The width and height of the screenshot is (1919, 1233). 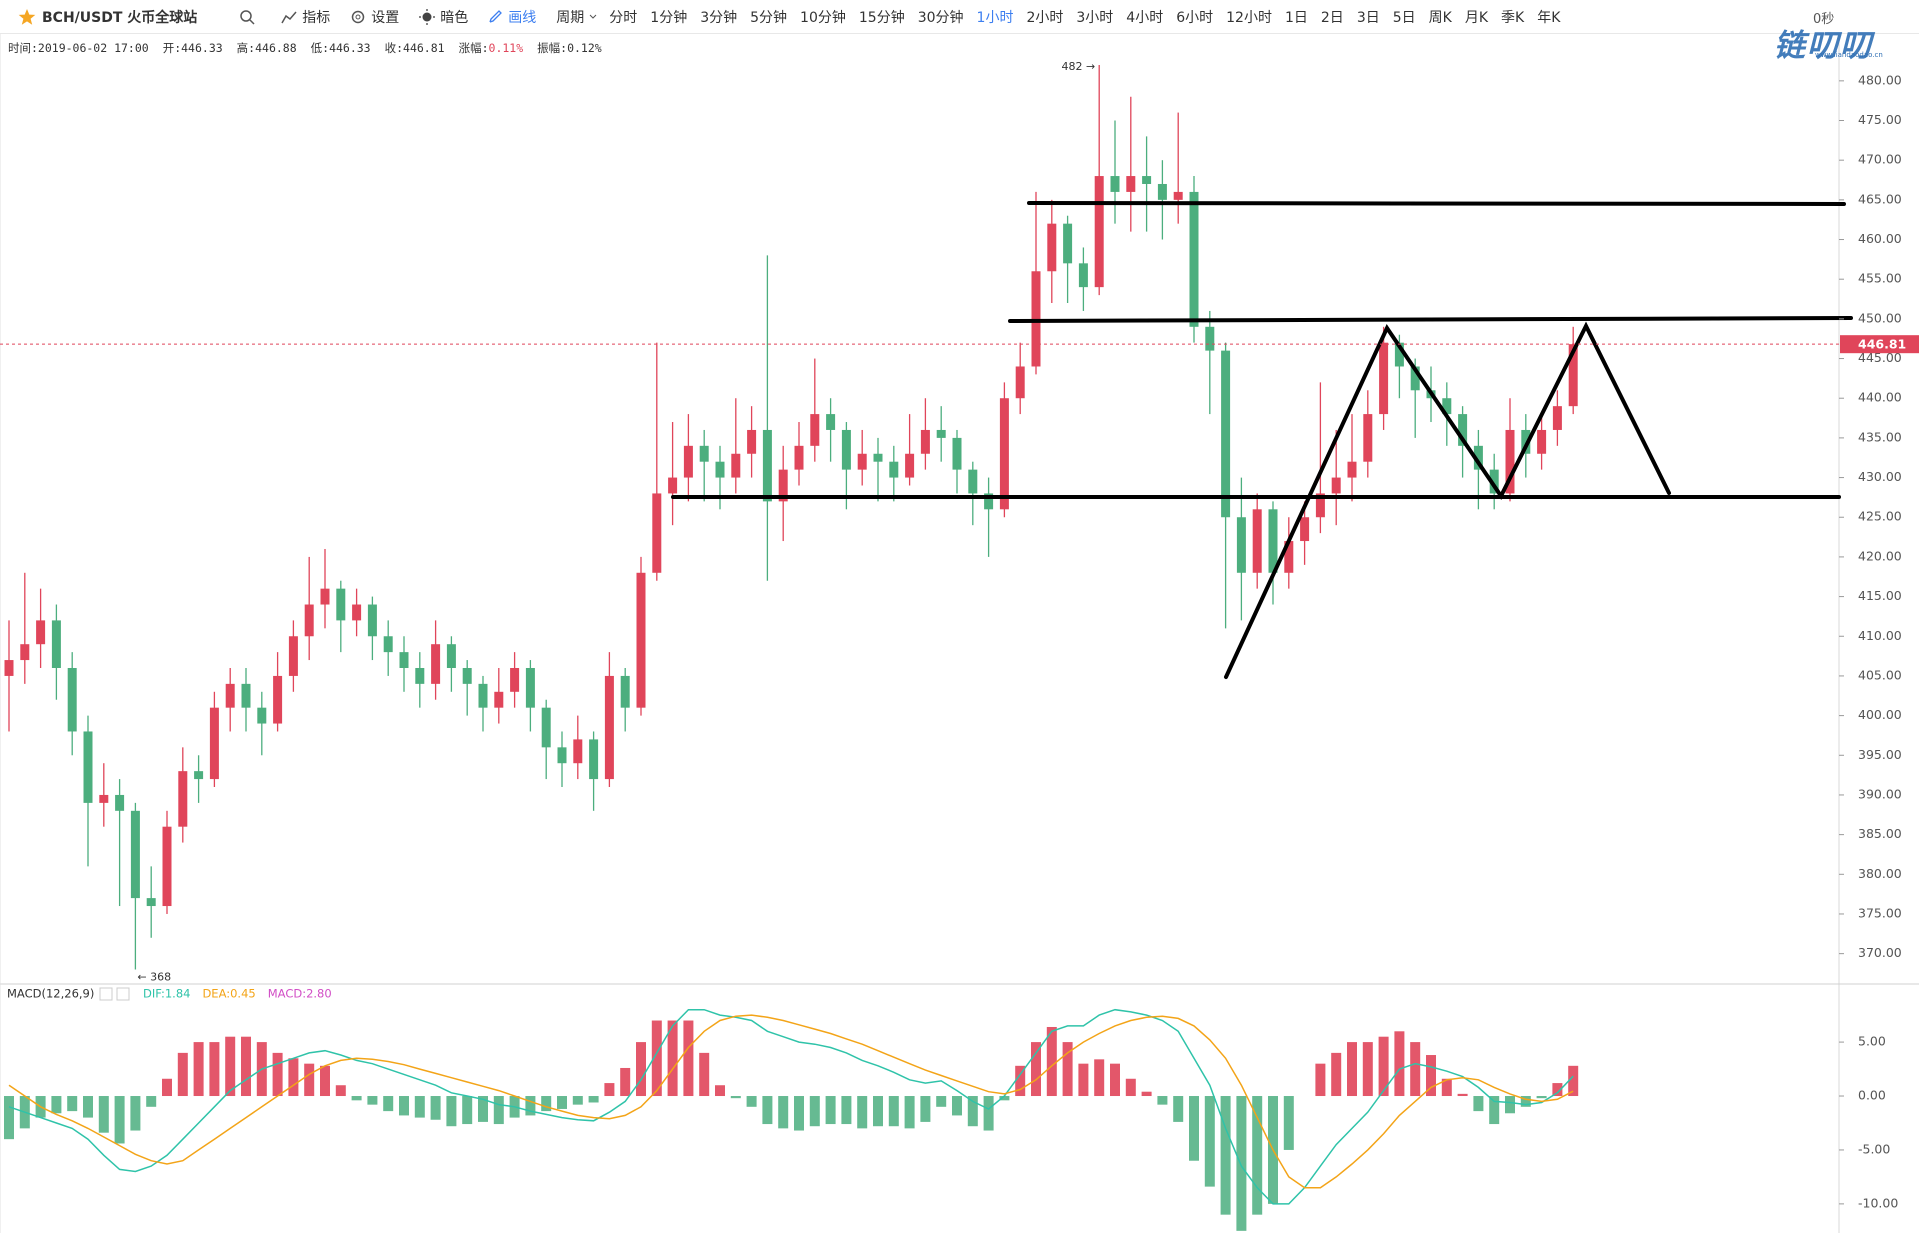 What do you see at coordinates (228, 994) in the screenshot?
I see `legend-entry: DEA:0.45` at bounding box center [228, 994].